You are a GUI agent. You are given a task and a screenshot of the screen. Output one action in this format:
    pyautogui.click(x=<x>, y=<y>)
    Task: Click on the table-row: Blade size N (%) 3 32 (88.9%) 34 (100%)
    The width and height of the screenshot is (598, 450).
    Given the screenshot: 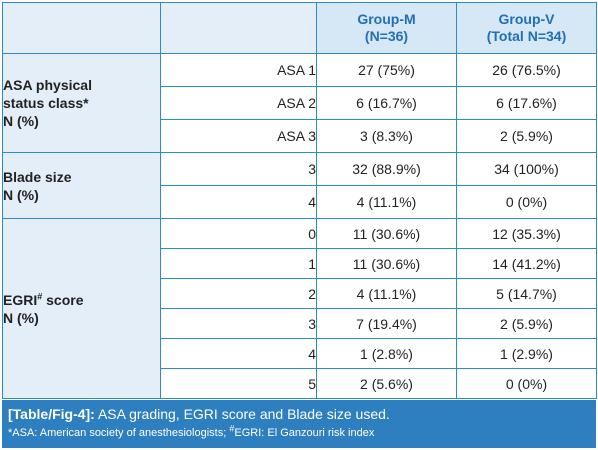 What is the action you would take?
    pyautogui.click(x=299, y=185)
    